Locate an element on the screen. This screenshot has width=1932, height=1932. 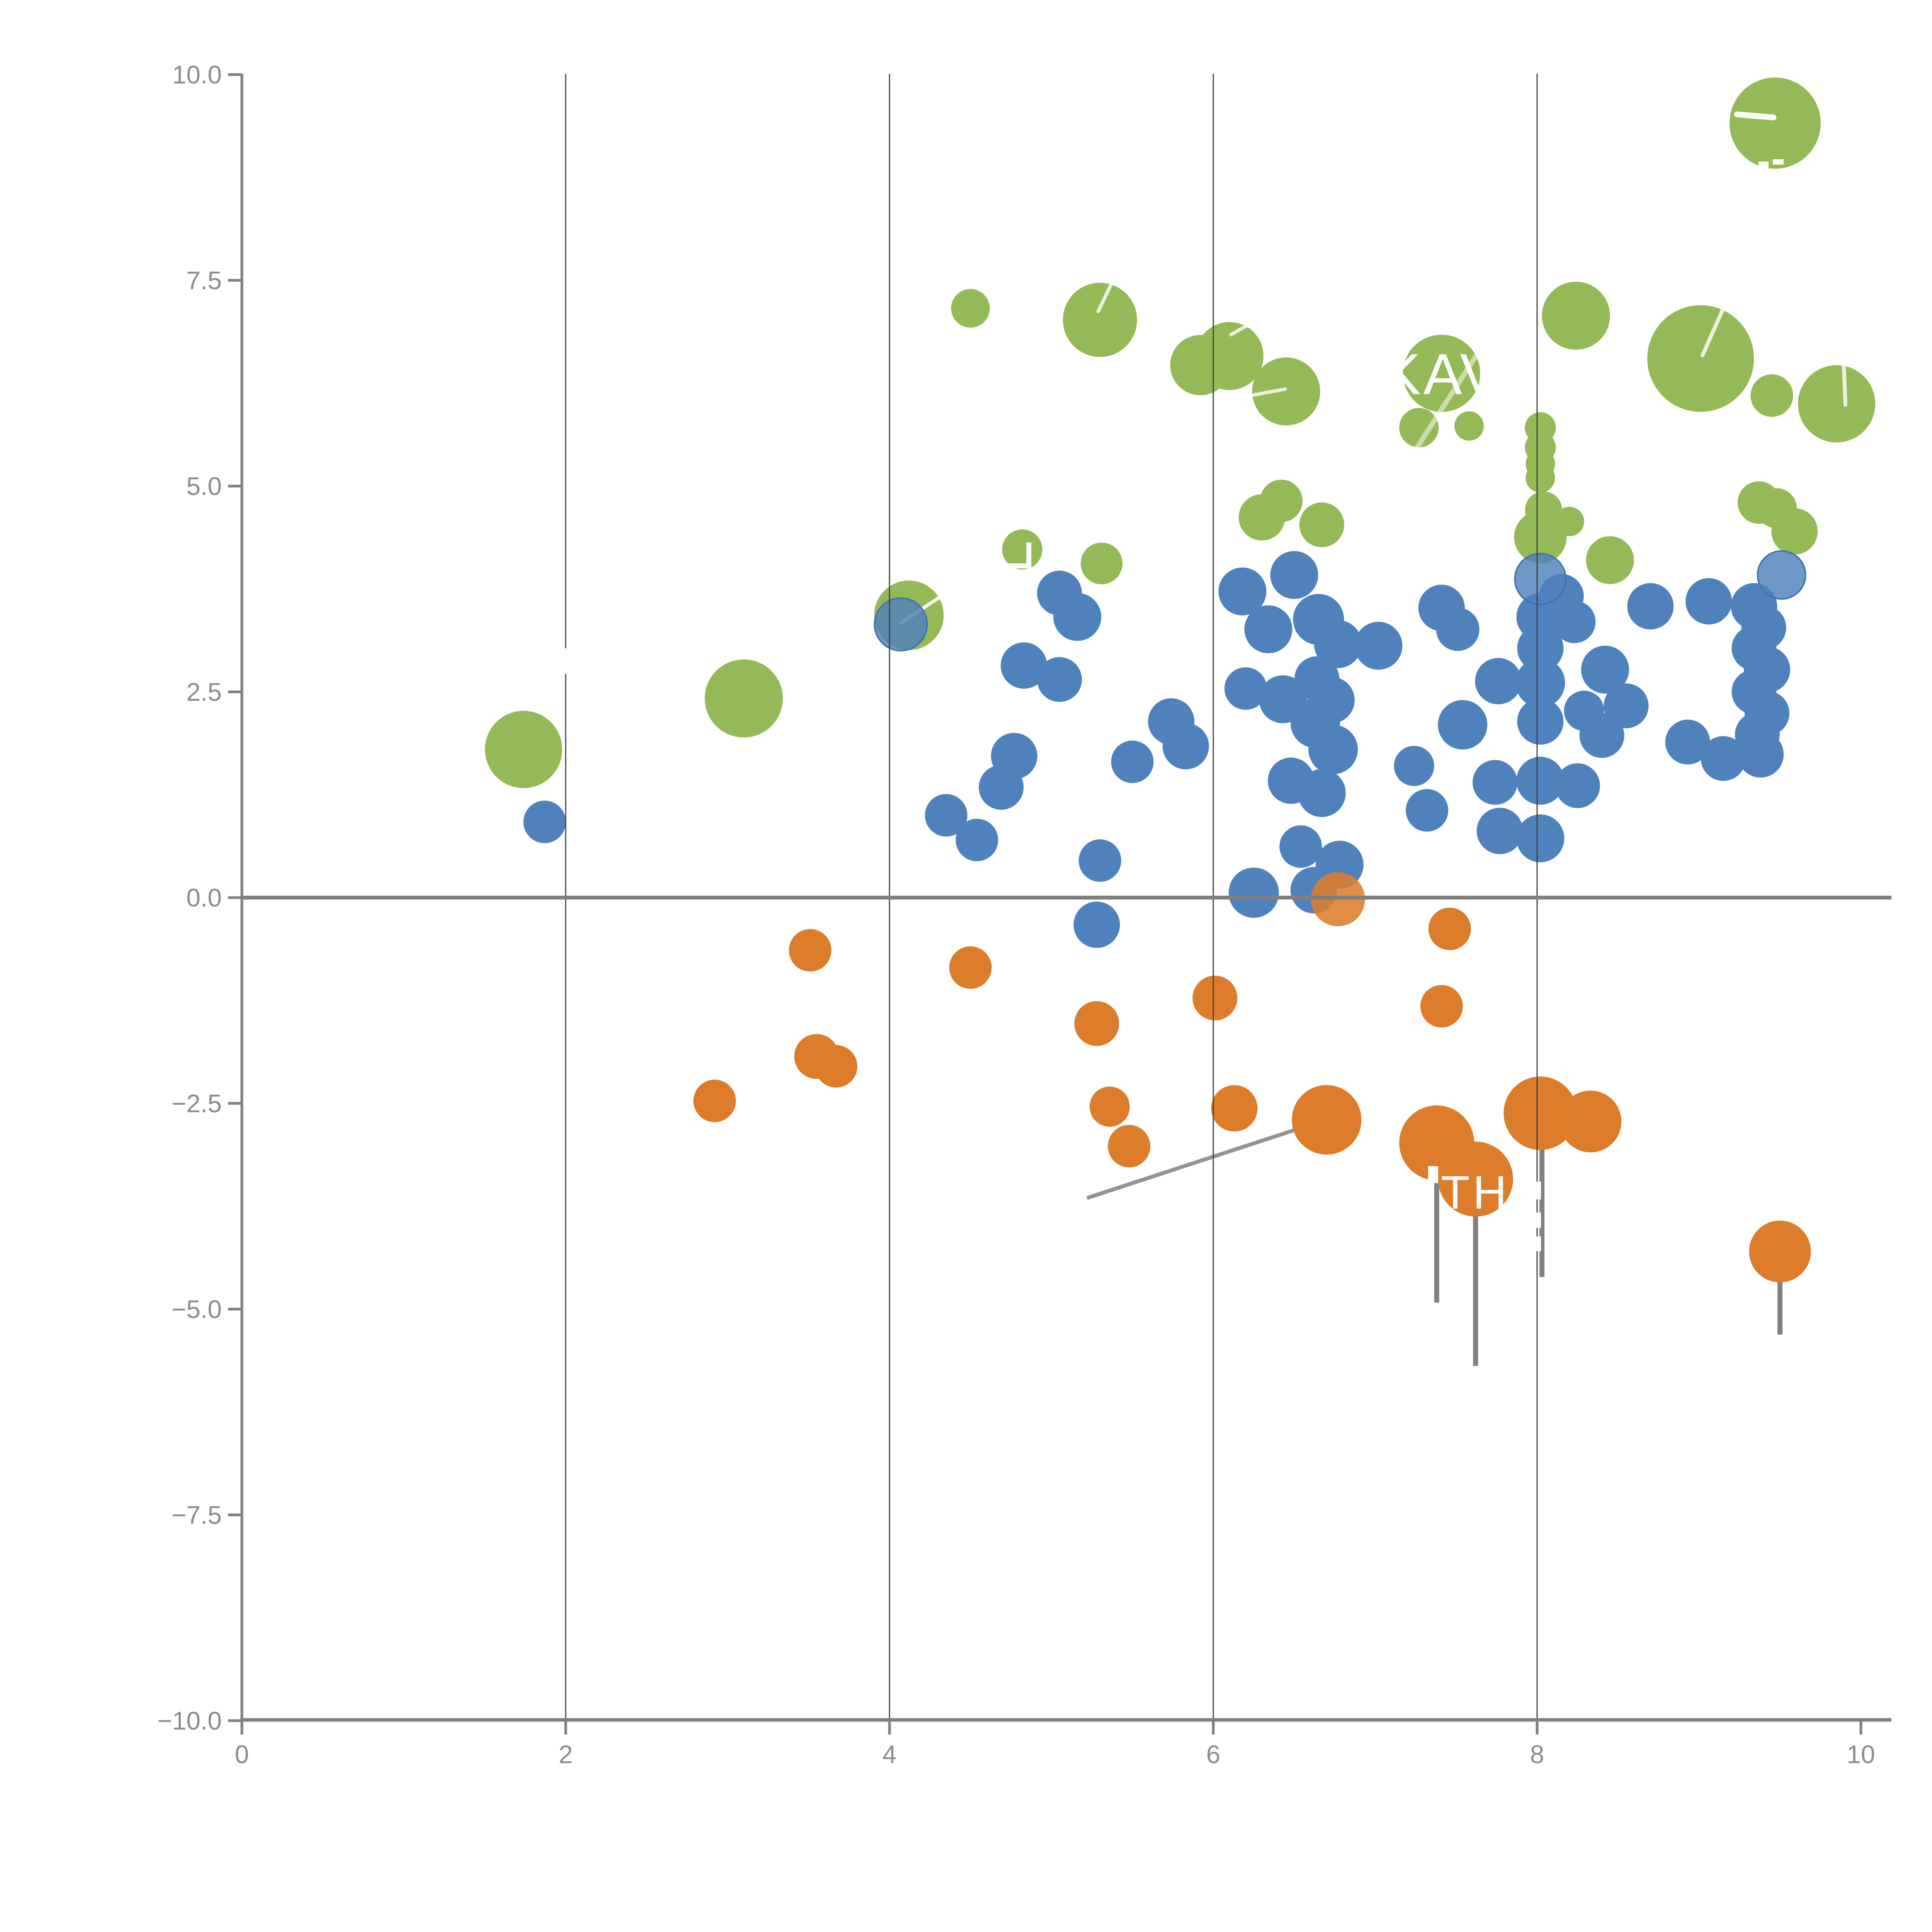
x-tick-label: 4 is located at coordinates (890, 1755).